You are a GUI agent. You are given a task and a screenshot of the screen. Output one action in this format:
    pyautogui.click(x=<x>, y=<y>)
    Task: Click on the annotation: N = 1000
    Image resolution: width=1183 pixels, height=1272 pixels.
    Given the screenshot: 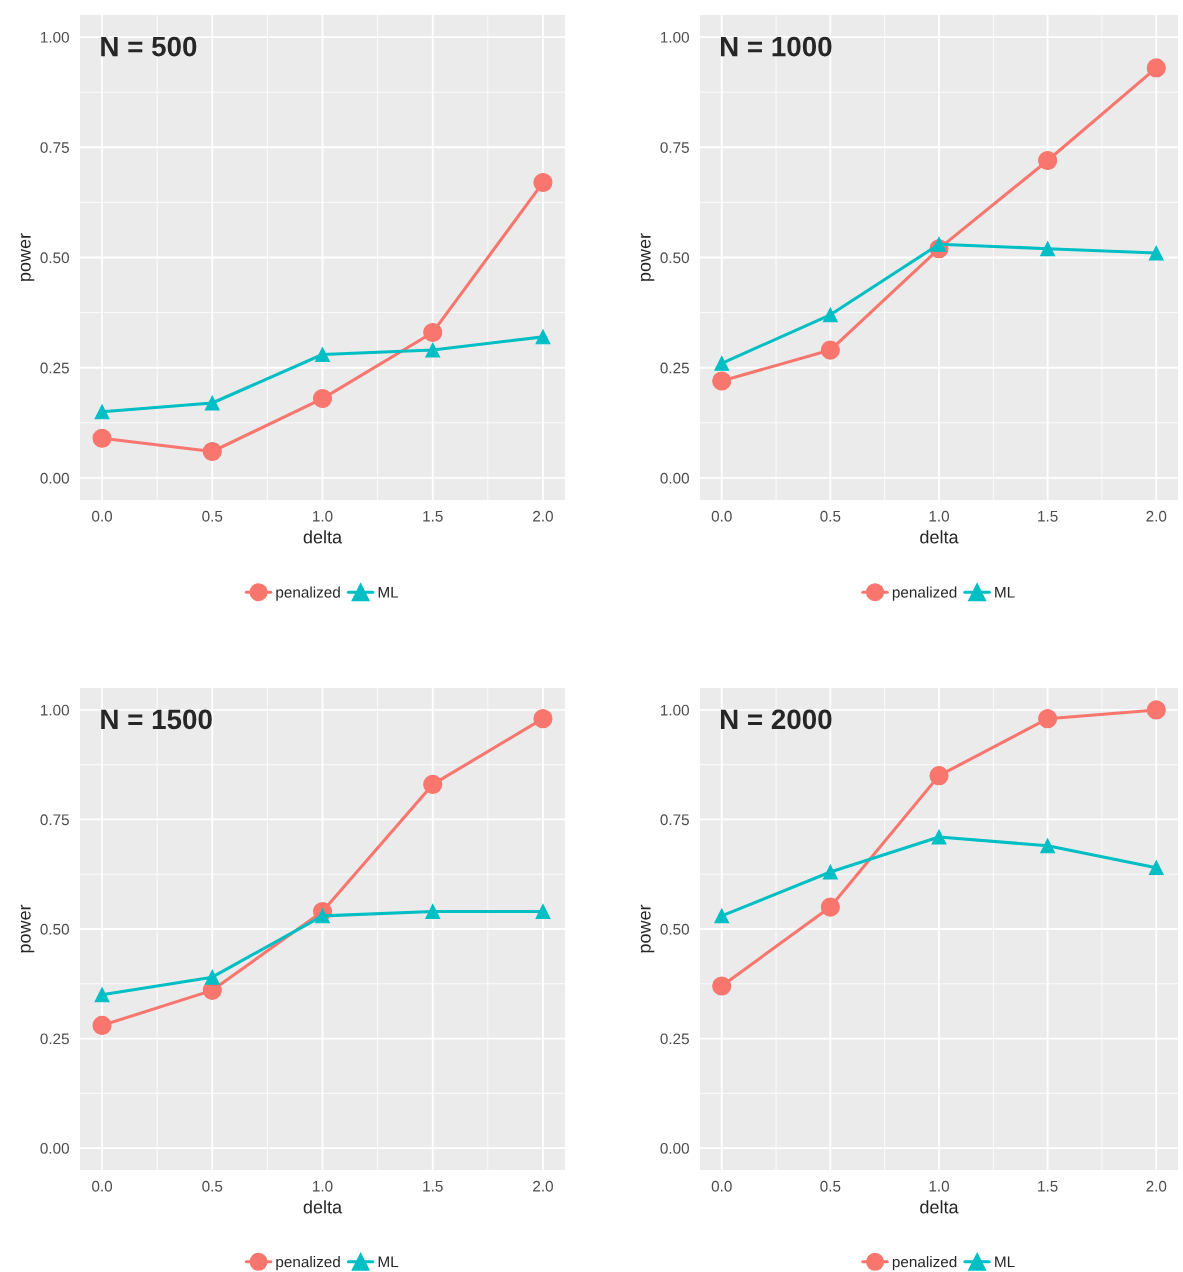 What is the action you would take?
    pyautogui.click(x=776, y=46)
    